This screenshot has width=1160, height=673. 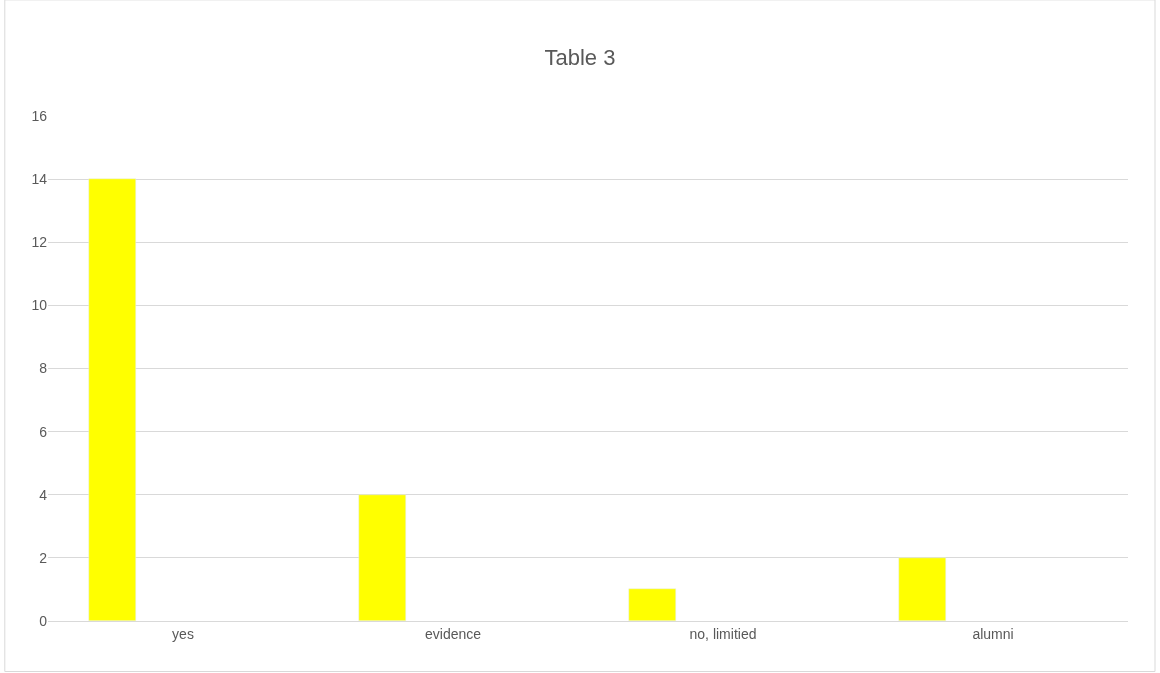 What do you see at coordinates (39, 179) in the screenshot?
I see `y-tick-label: 14` at bounding box center [39, 179].